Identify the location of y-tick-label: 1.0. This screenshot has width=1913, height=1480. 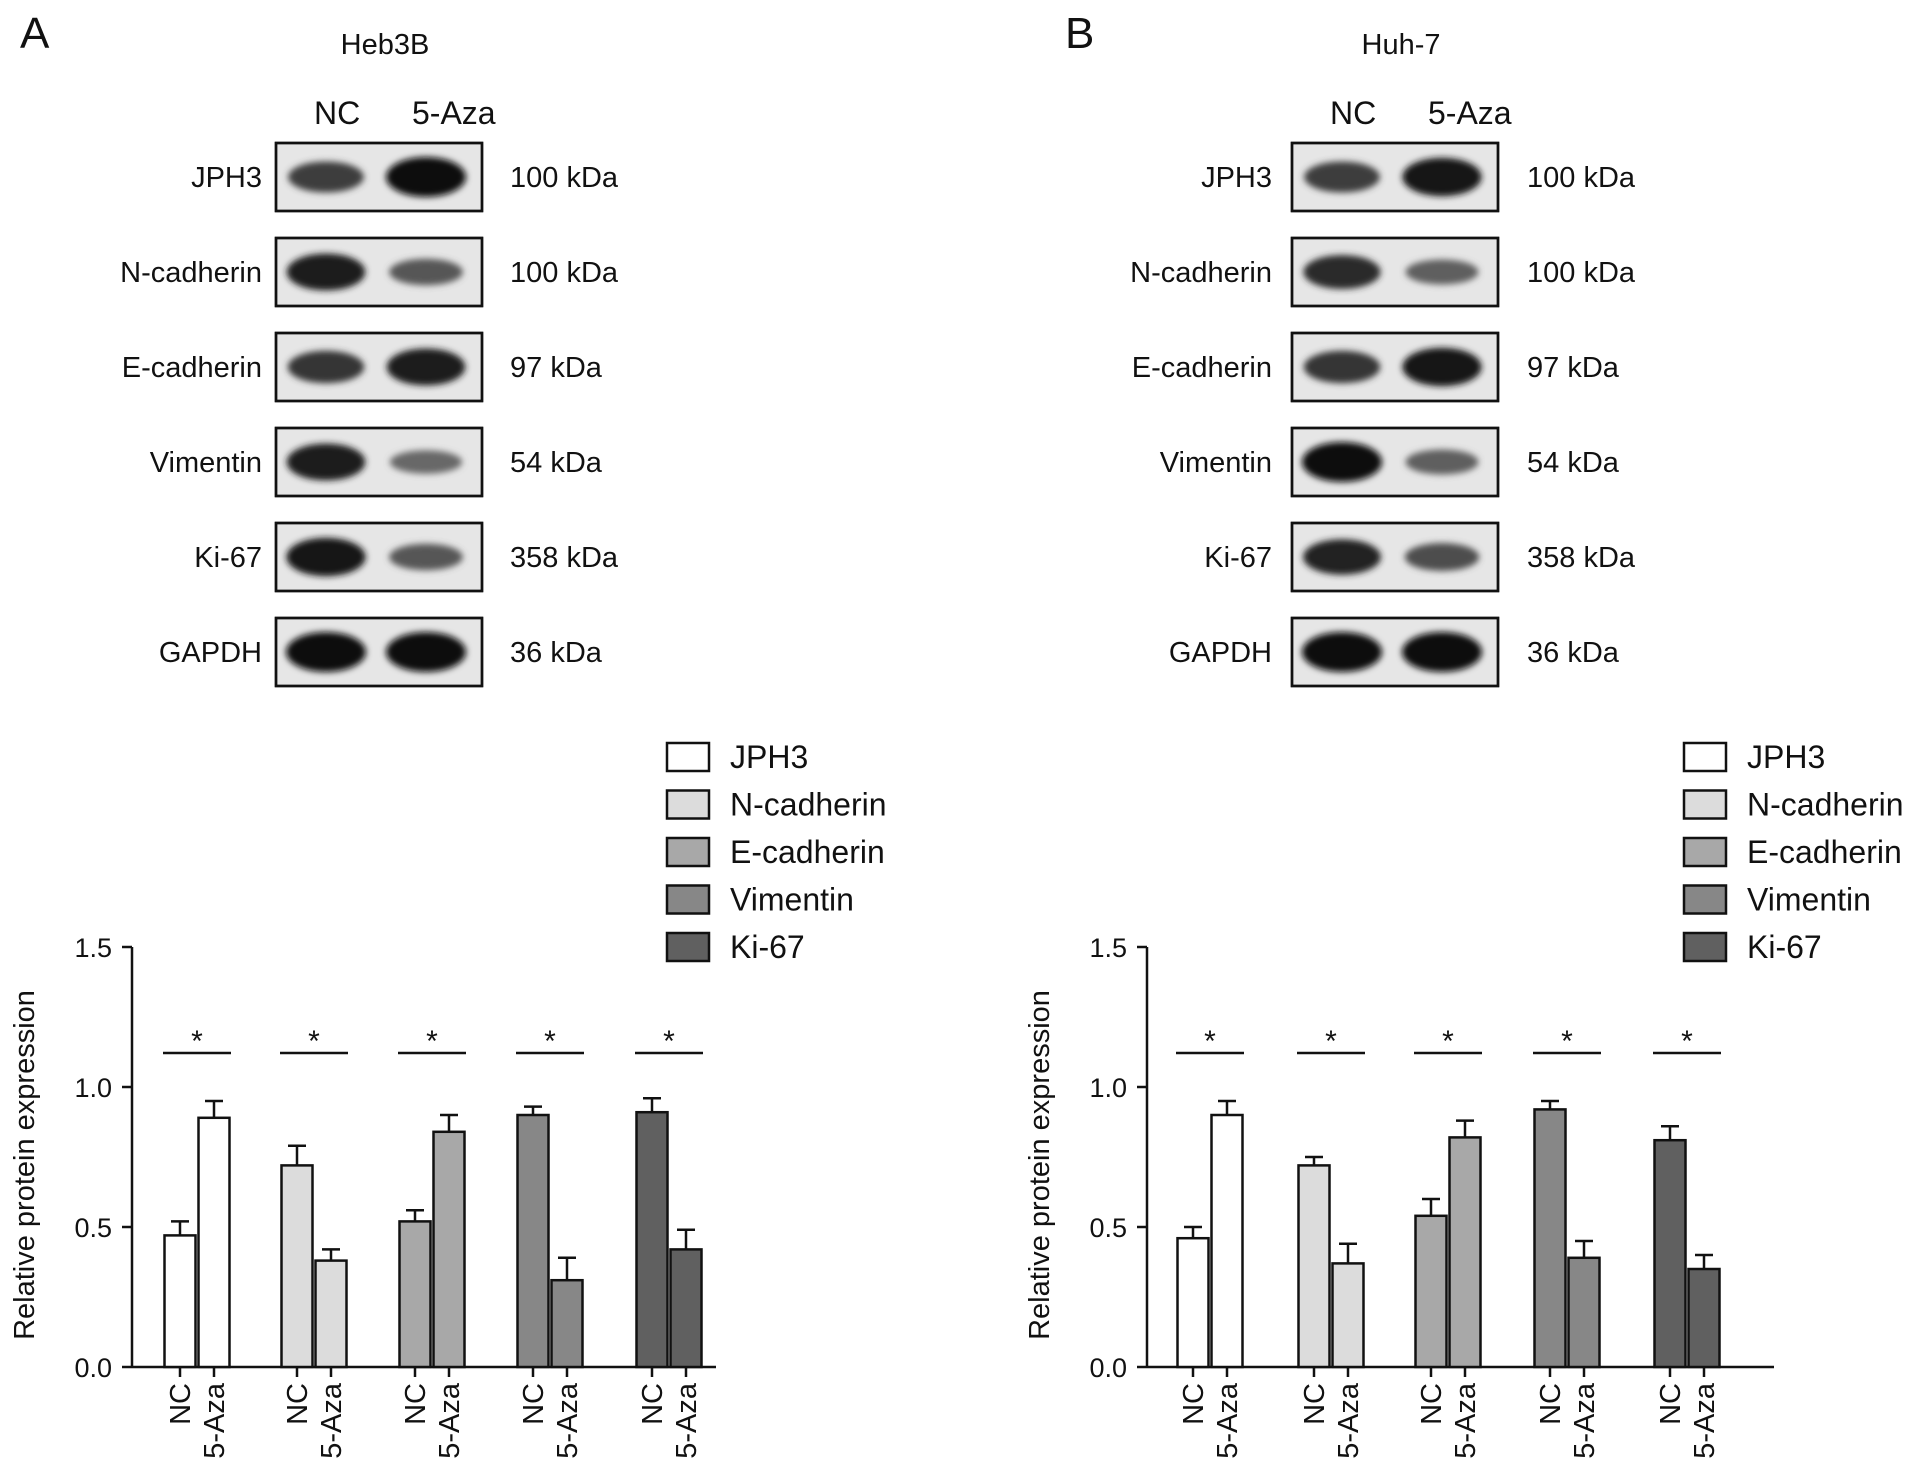
(93, 1088).